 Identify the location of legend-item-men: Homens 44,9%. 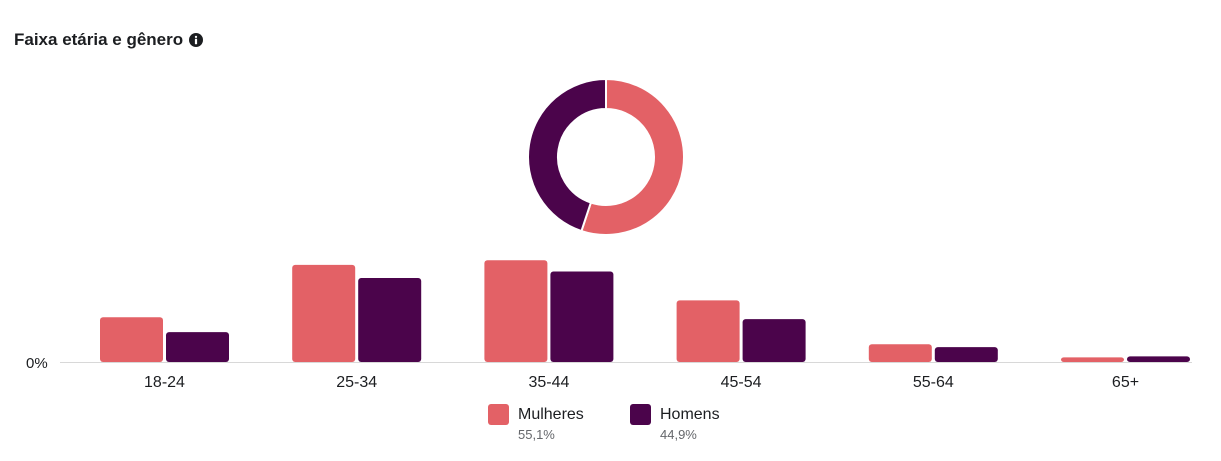
(675, 423).